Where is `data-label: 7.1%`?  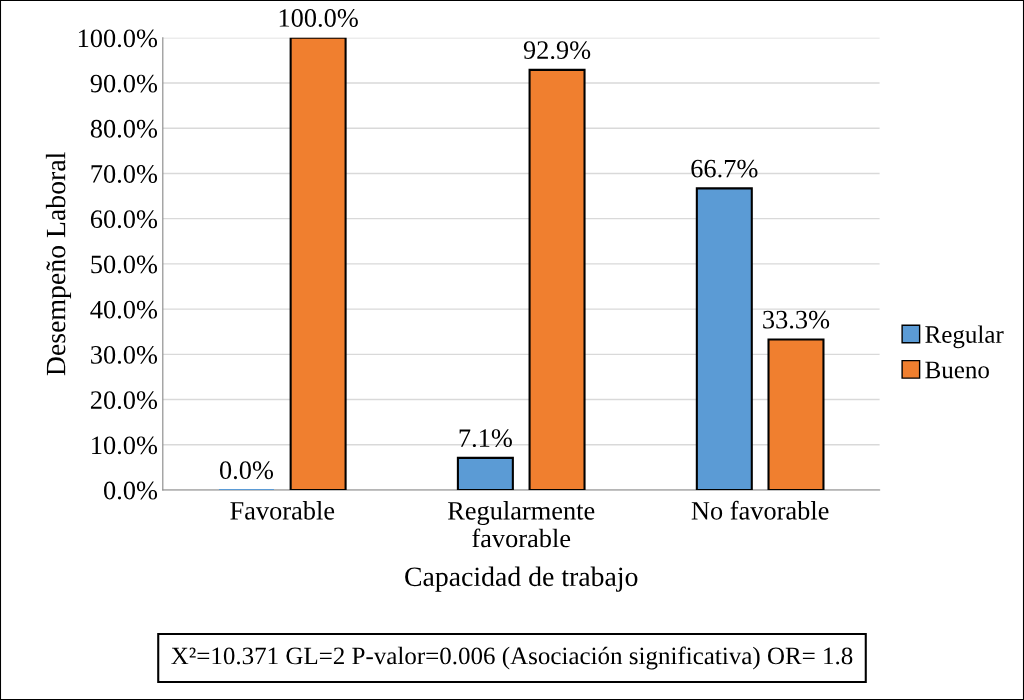
data-label: 7.1% is located at coordinates (485, 438).